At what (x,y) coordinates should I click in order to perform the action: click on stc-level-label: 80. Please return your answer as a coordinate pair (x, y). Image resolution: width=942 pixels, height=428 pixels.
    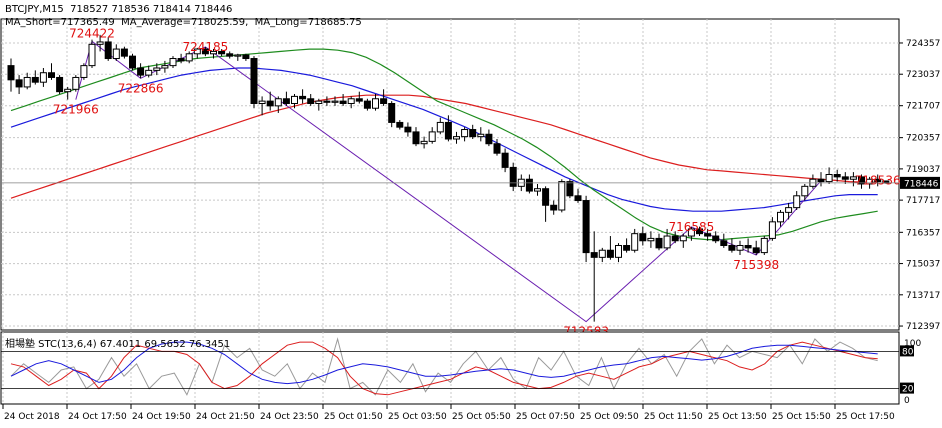
    Looking at the image, I should click on (908, 352).